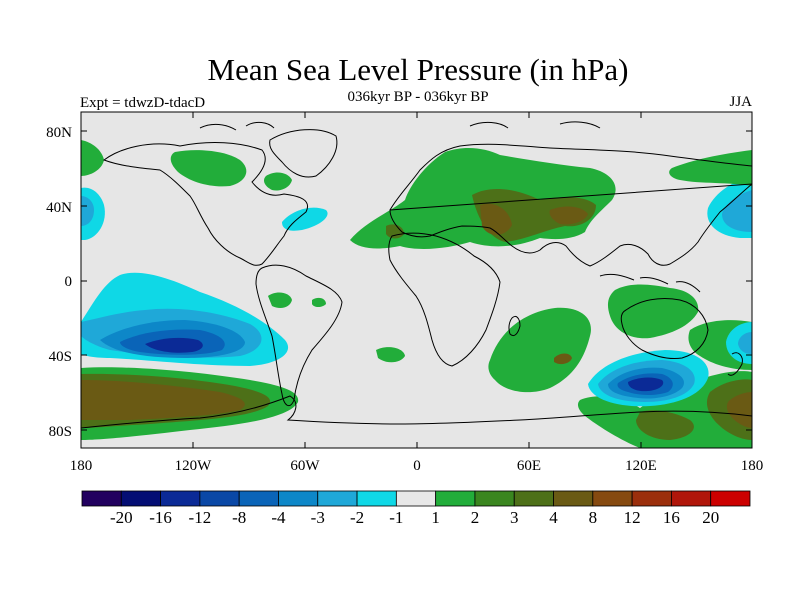 Image resolution: width=800 pixels, height=600 pixels. Describe the element at coordinates (280, 300) in the screenshot. I see `contour-positive-south-america` at that location.